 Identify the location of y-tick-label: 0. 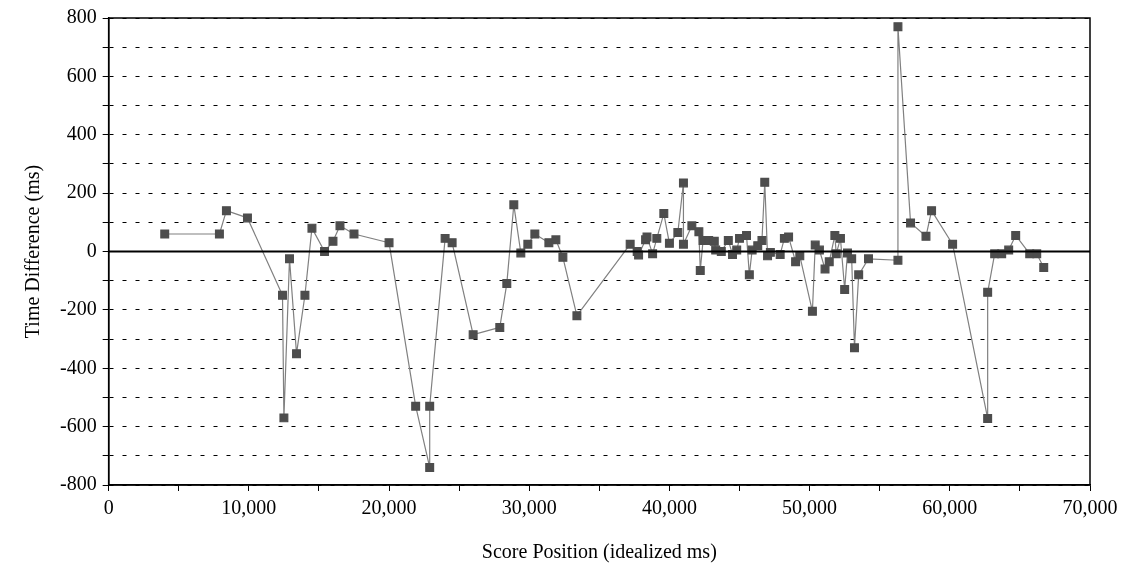
(91, 249).